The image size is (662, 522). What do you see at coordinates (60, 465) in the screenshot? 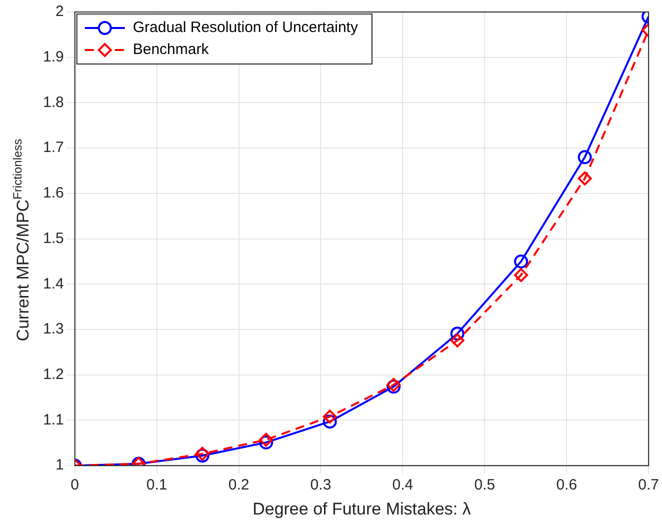
I see `y-tick-label: 1` at bounding box center [60, 465].